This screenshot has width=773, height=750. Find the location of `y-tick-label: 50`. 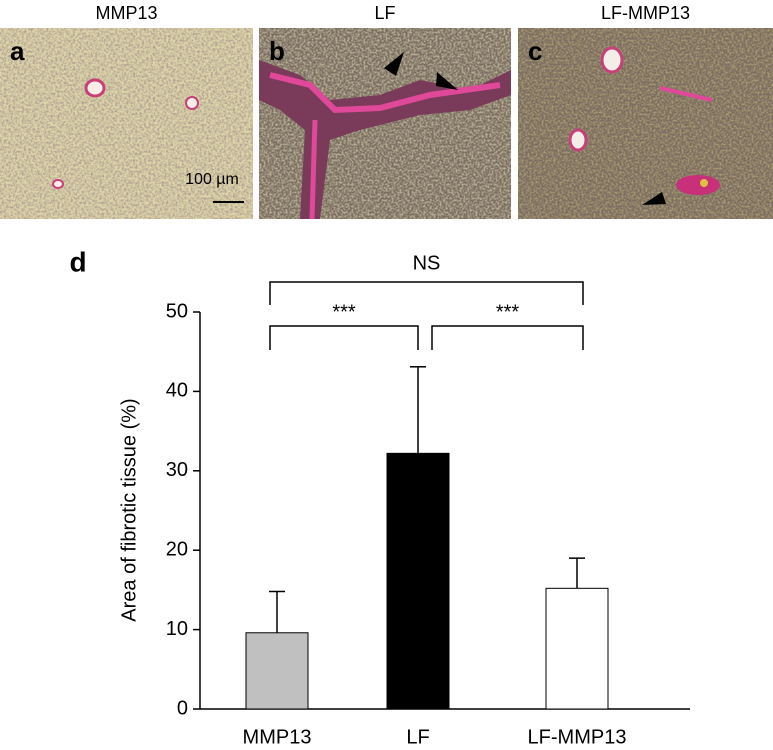

y-tick-label: 50 is located at coordinates (177, 311).